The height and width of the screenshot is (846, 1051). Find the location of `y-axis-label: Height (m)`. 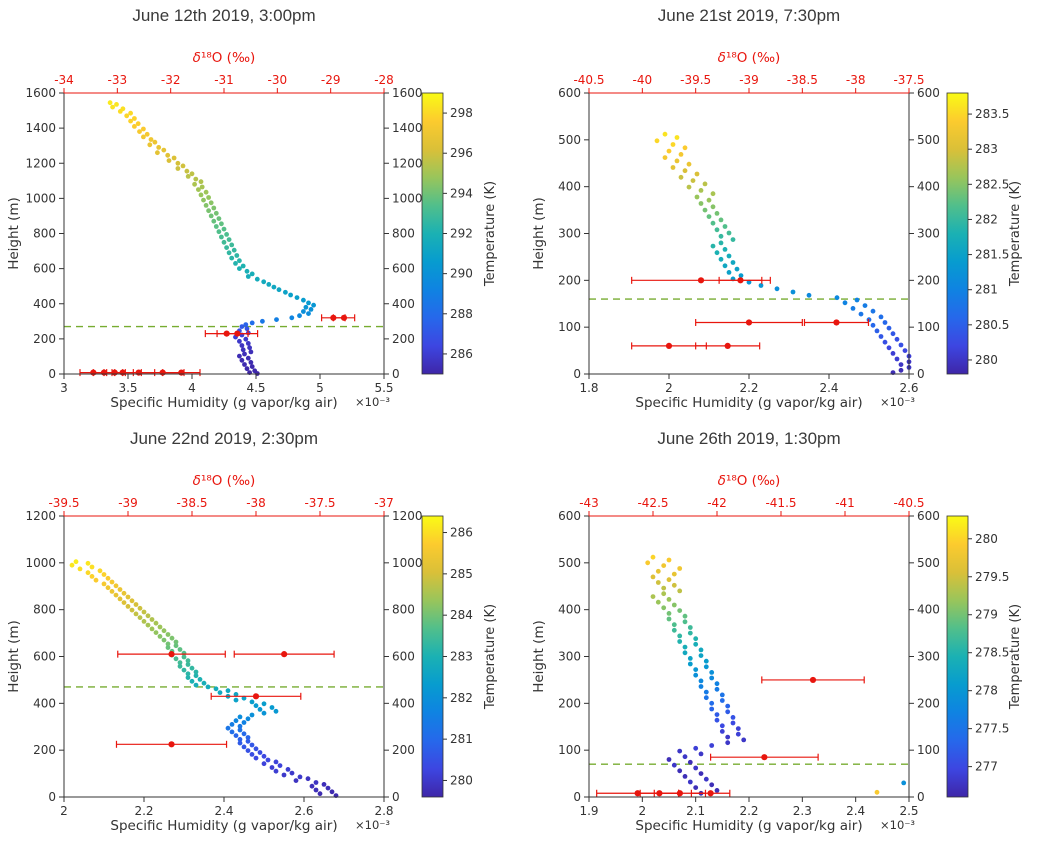

y-axis-label: Height (m) is located at coordinates (14, 656).